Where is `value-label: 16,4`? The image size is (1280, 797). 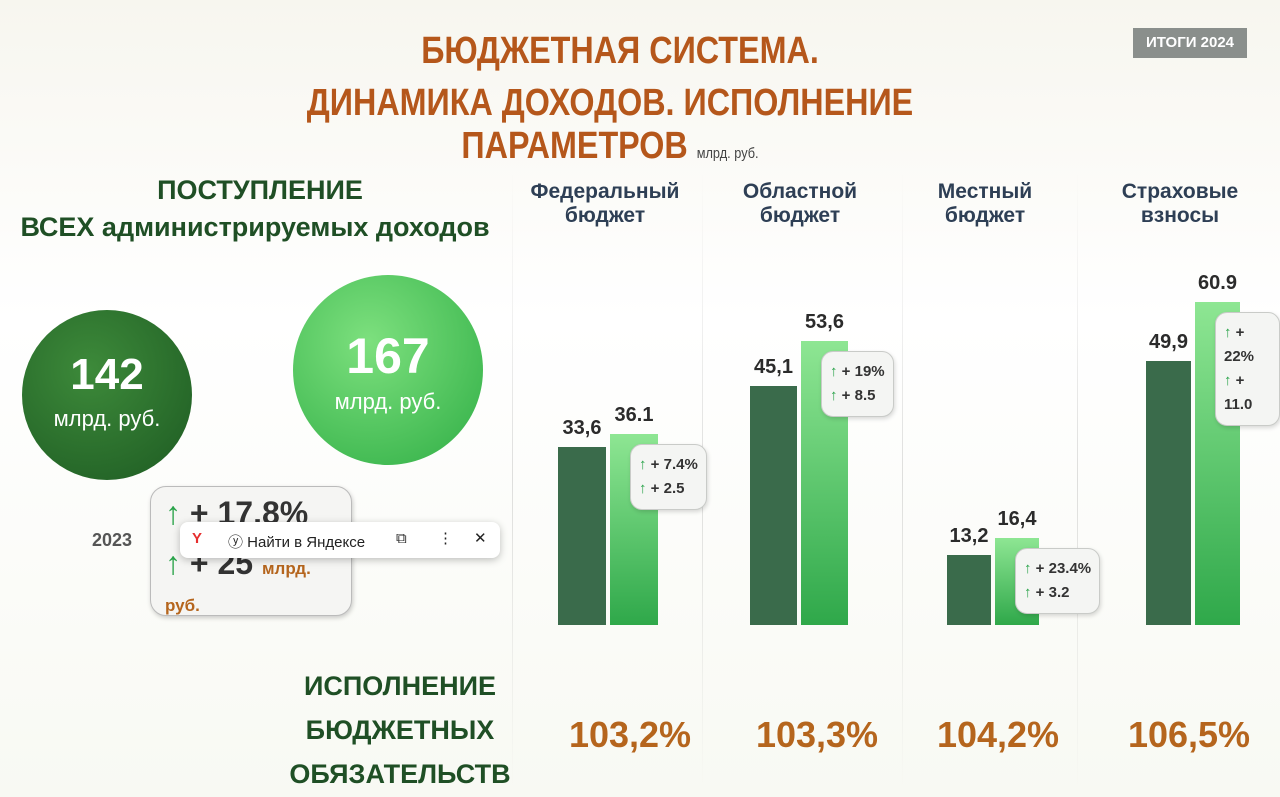 value-label: 16,4 is located at coordinates (1017, 519).